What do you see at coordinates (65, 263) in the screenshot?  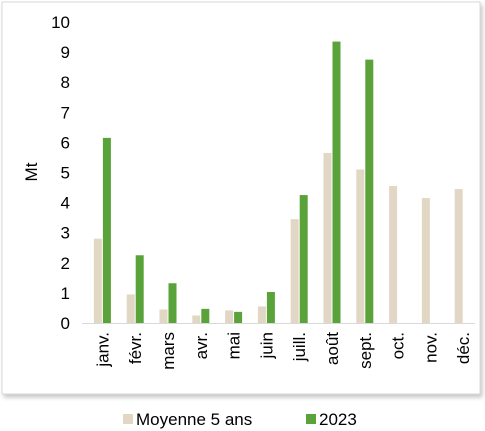 I see `y-tick-label: 2` at bounding box center [65, 263].